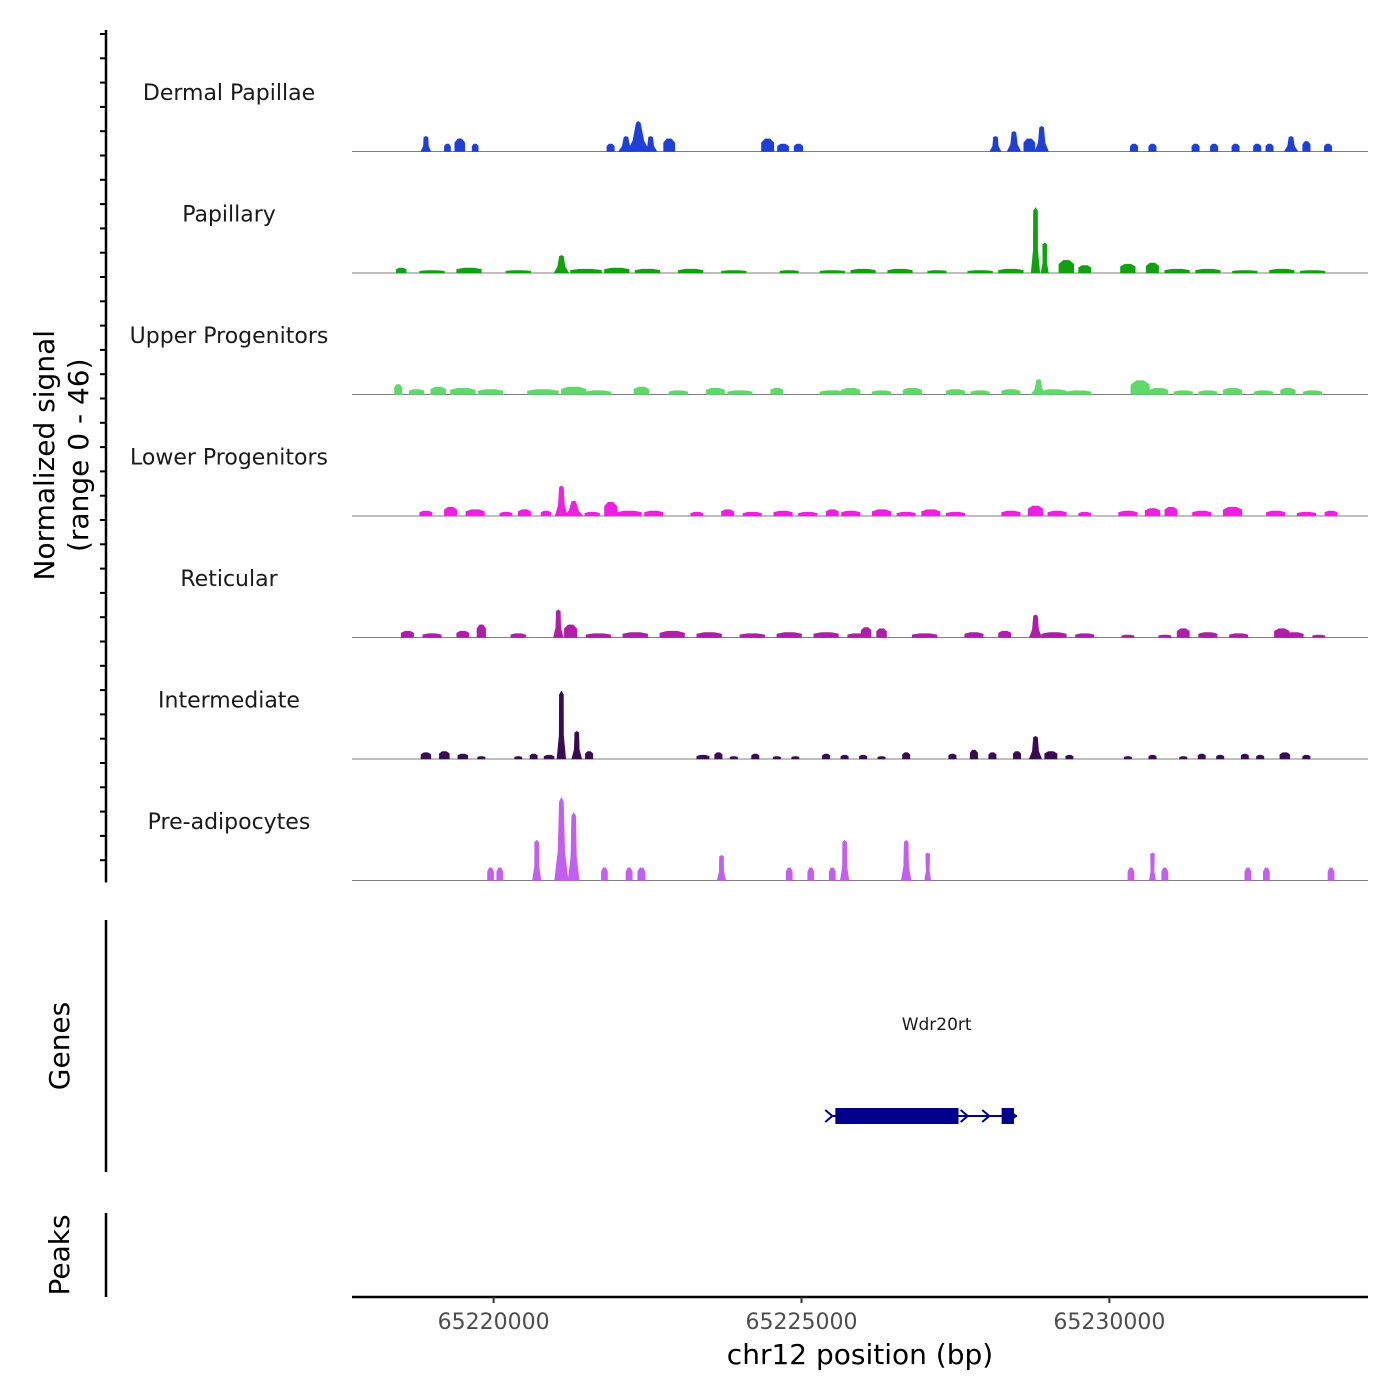  I want to click on y-axis-title-line1: Normalized signal, so click(44, 455).